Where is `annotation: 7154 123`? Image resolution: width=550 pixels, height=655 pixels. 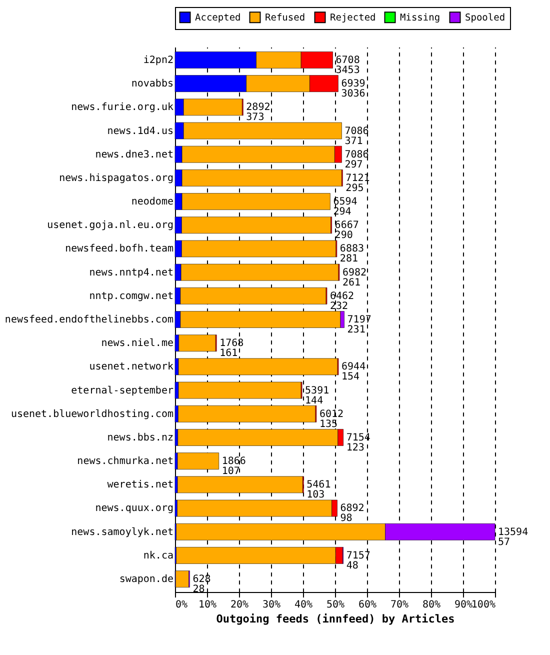 annotation: 7154 123 is located at coordinates (358, 443).